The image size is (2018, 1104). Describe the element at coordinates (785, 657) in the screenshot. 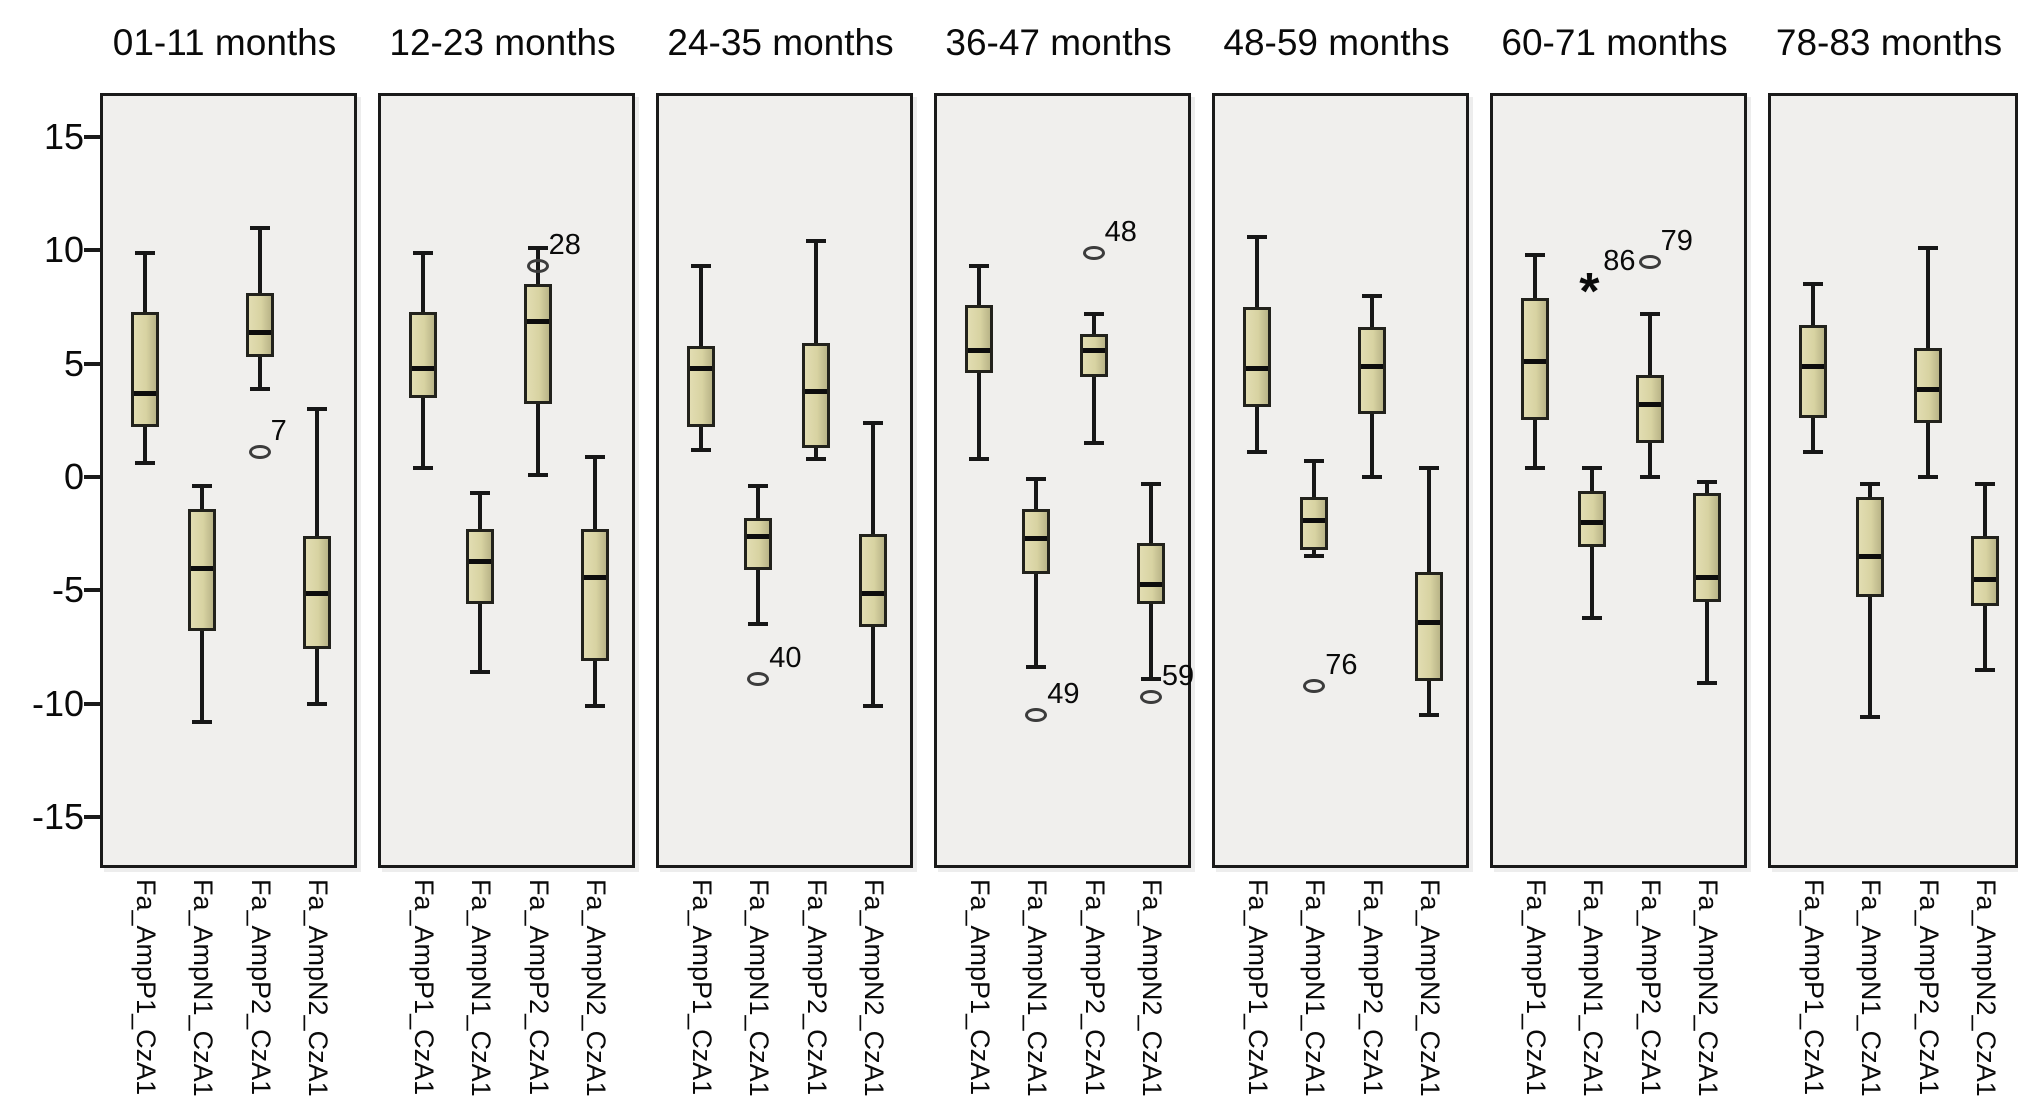

I see `outlier-label: 40` at that location.